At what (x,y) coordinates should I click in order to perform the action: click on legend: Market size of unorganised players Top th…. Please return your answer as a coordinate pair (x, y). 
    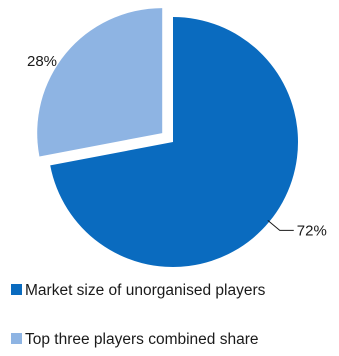
    Looking at the image, I should click on (138, 315).